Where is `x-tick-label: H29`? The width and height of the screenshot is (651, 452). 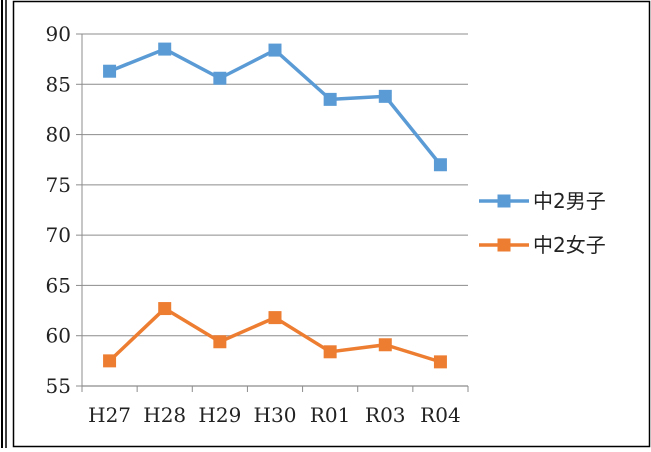
x-tick-label: H29 is located at coordinates (219, 415).